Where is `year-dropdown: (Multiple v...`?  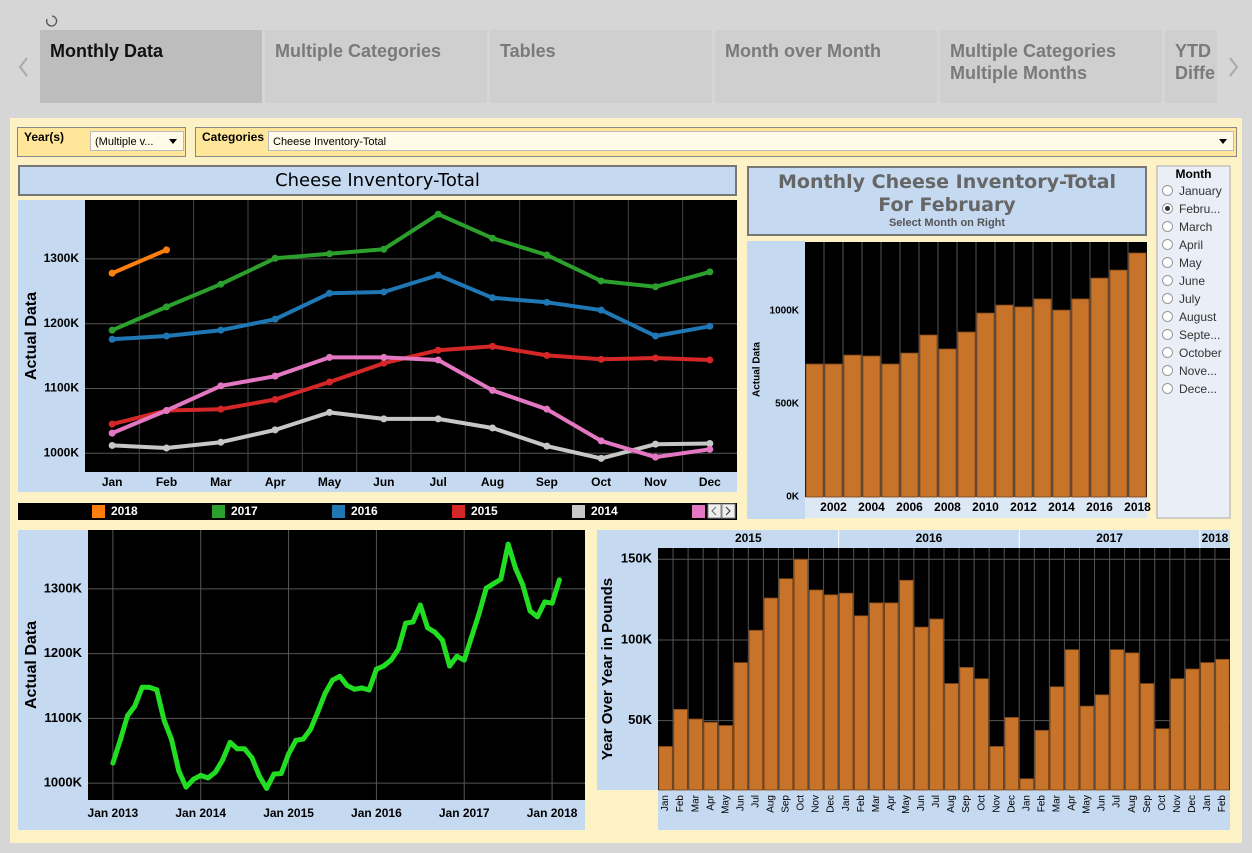
year-dropdown: (Multiple v... is located at coordinates (137, 141).